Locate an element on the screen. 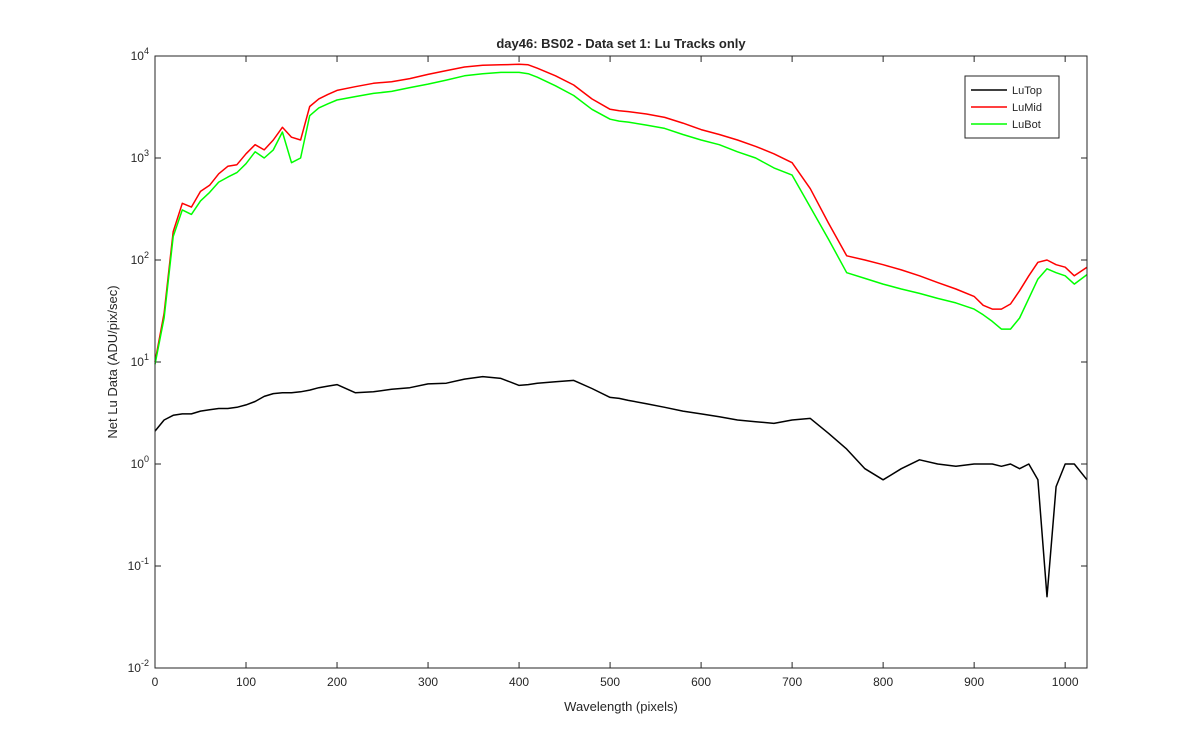 The image size is (1200, 750). x-tick-label: 0 is located at coordinates (155, 682).